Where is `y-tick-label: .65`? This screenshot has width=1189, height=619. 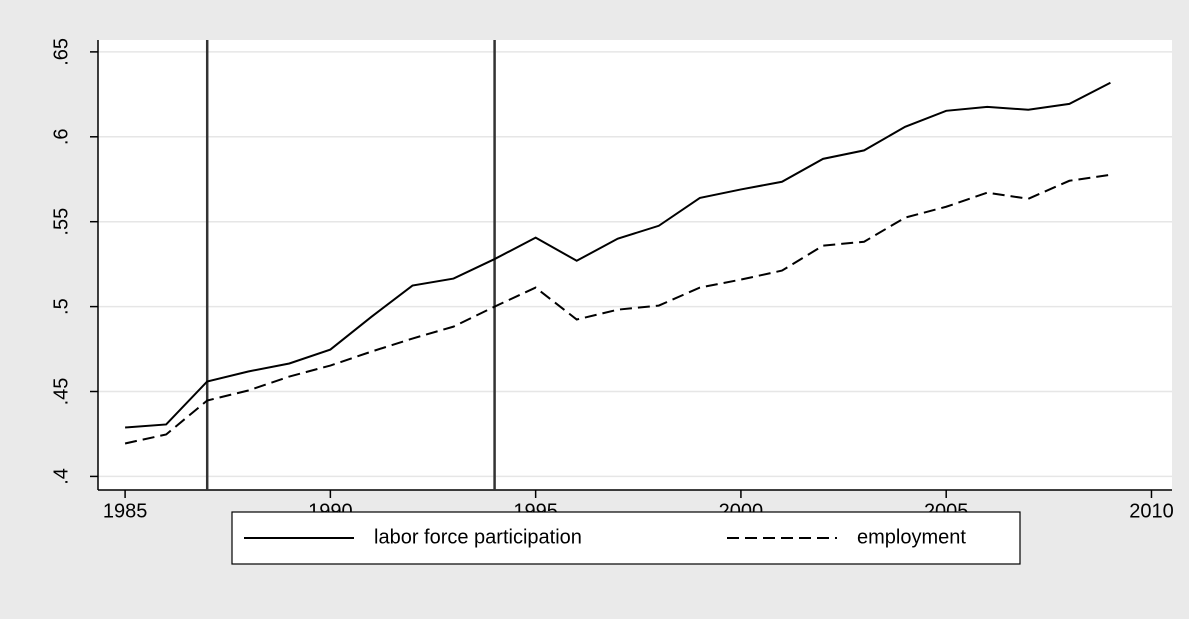
y-tick-label: .65 is located at coordinates (61, 52).